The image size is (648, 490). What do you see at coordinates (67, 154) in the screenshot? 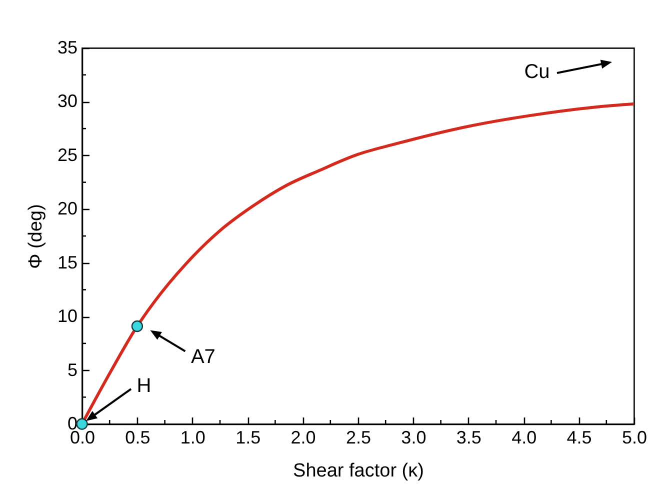
I see `y-tick-label: 25` at bounding box center [67, 154].